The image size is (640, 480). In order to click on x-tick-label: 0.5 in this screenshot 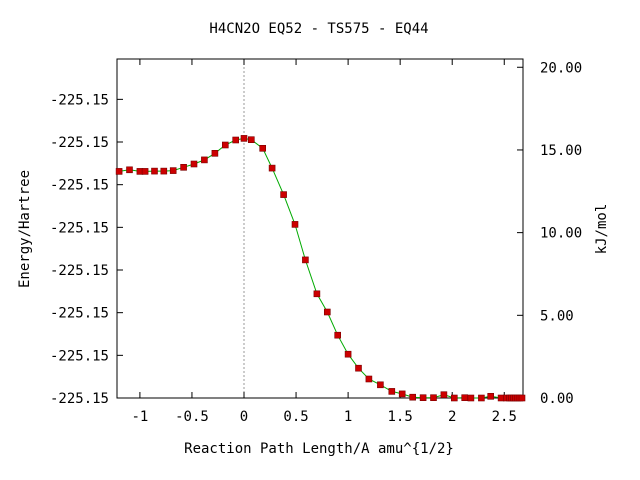, I will do `click(295, 417)`.